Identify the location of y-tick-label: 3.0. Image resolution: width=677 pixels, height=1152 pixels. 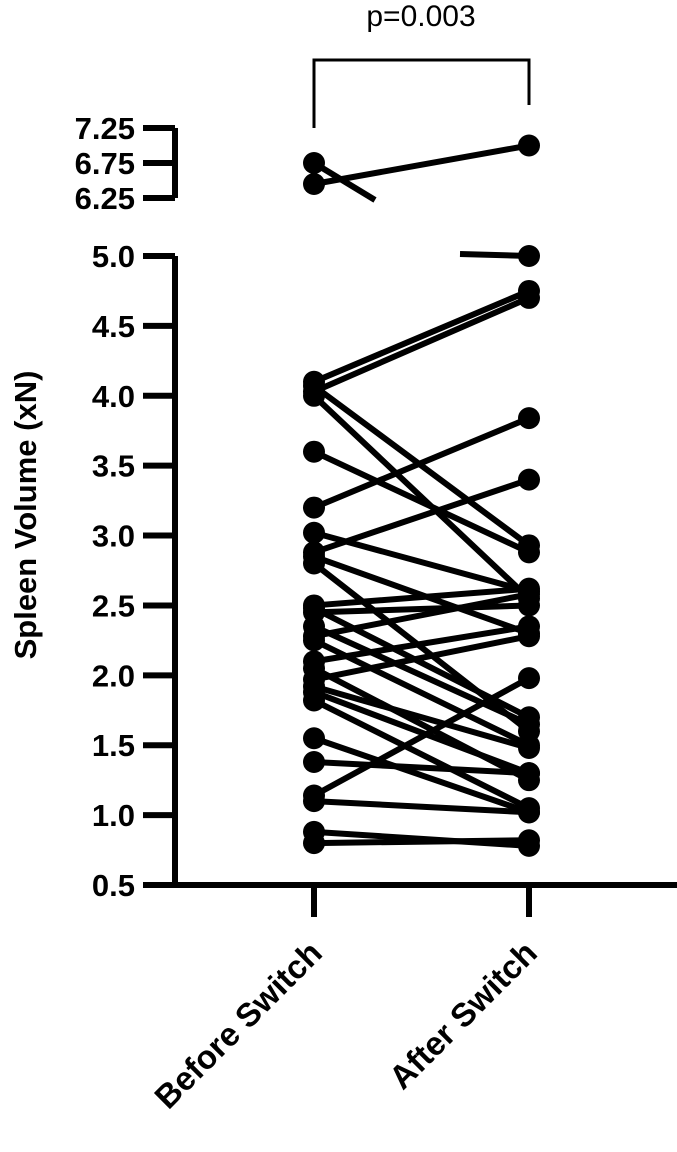
(113, 536).